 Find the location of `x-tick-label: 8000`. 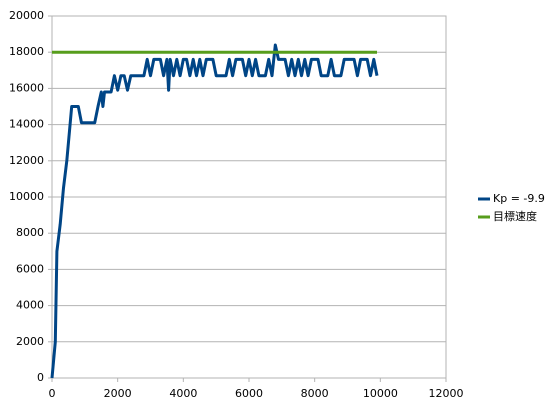

x-tick-label: 8000 is located at coordinates (315, 393).